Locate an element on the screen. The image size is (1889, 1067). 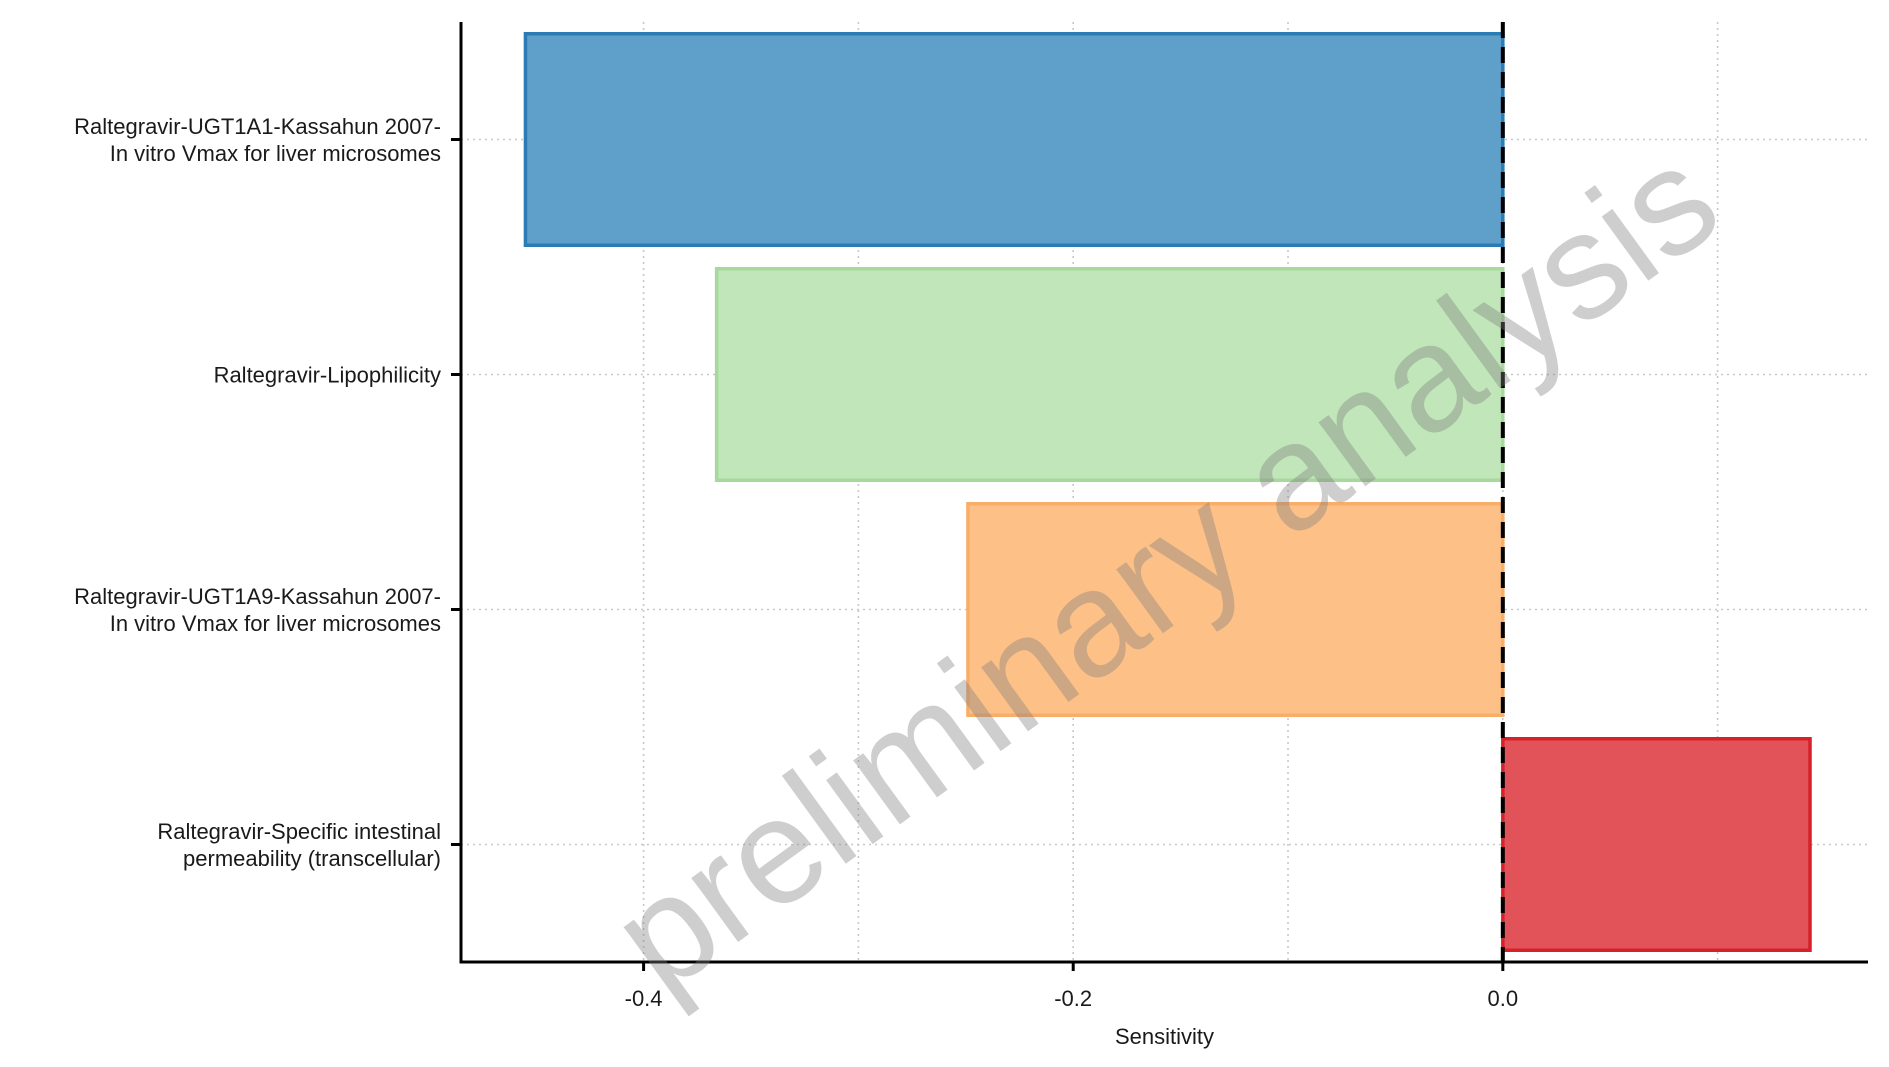
x-axis-title: Sensitivity is located at coordinates (1164, 1036).